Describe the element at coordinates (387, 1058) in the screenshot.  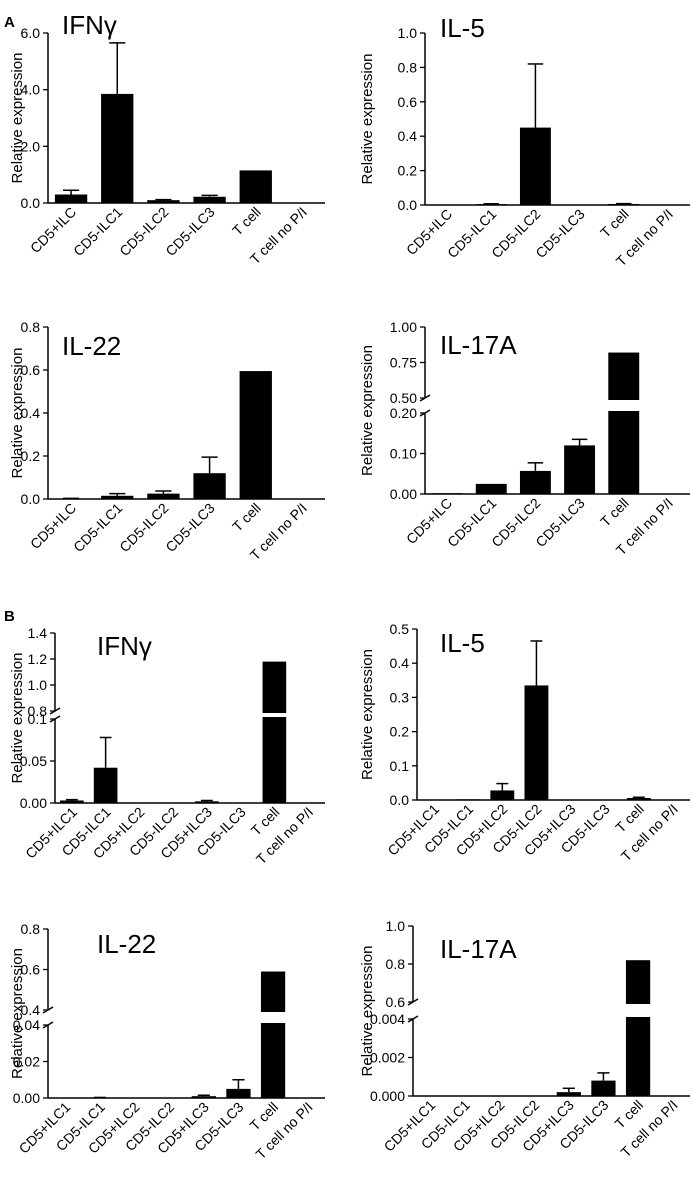
I see `y-tick-label: 0.002` at that location.